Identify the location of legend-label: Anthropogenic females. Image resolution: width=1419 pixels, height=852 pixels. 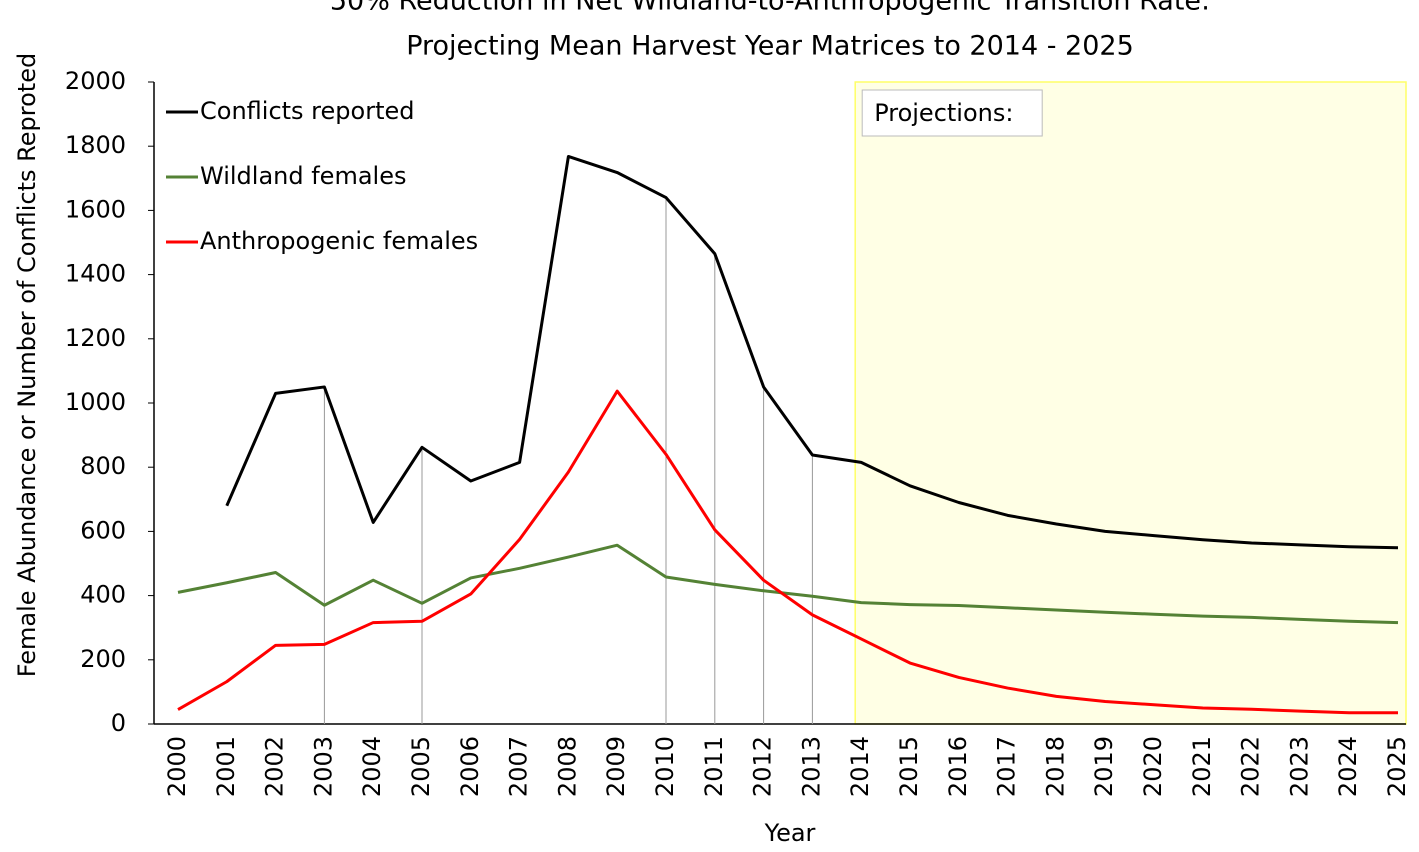
(339, 241).